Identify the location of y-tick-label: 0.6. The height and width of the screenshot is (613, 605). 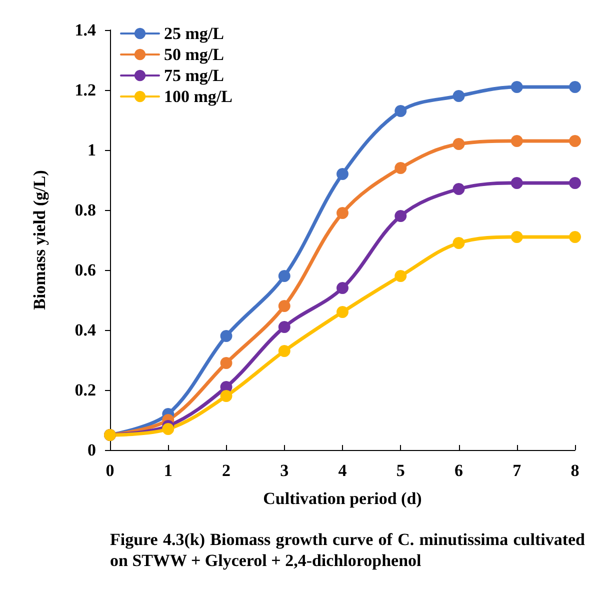
(85, 270).